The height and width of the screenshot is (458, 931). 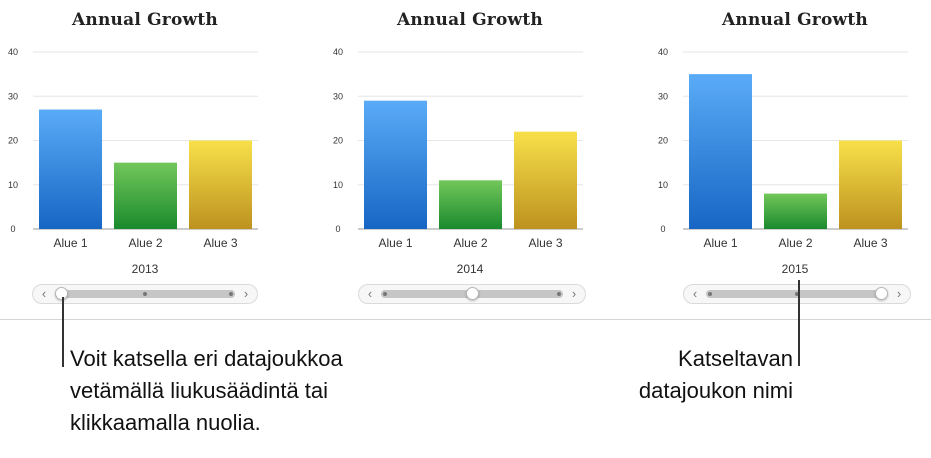 What do you see at coordinates (470, 269) in the screenshot?
I see `dataset-name: 2014` at bounding box center [470, 269].